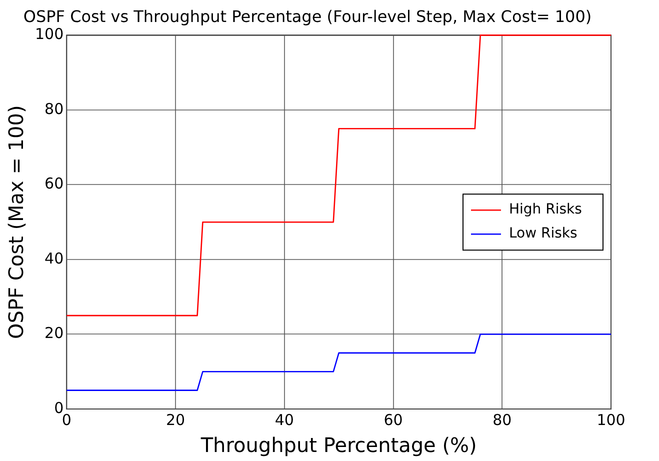  I want to click on chart-title: OSPF Cost vs Throughput Percentage (Four-level Step, Max Cost= 100), so click(307, 16).